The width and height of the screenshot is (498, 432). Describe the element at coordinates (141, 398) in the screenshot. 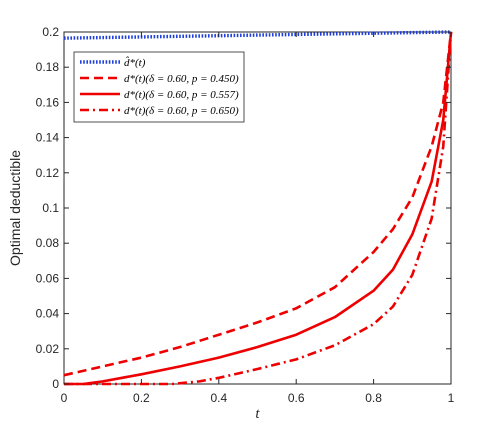

I see `x-tick-label: 0.2` at that location.